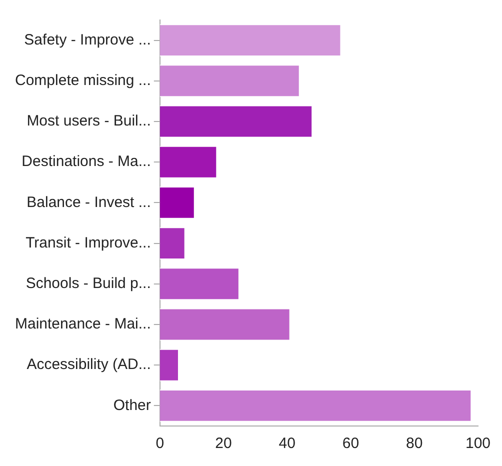 This screenshot has height=466, width=502. What do you see at coordinates (132, 405) in the screenshot?
I see `y-tick-label: Other` at bounding box center [132, 405].